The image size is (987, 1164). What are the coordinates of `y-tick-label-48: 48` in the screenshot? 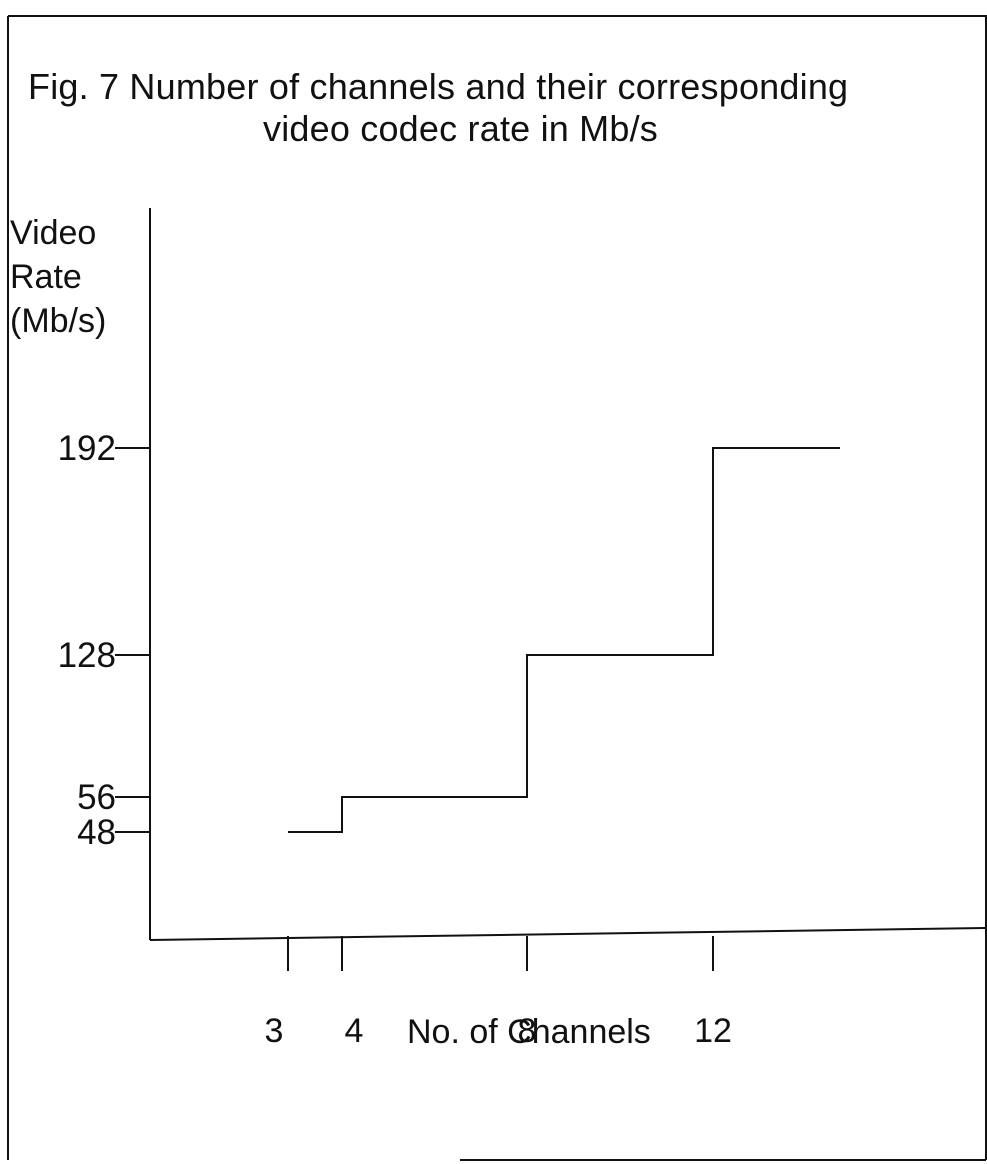 It's located at (96, 832).